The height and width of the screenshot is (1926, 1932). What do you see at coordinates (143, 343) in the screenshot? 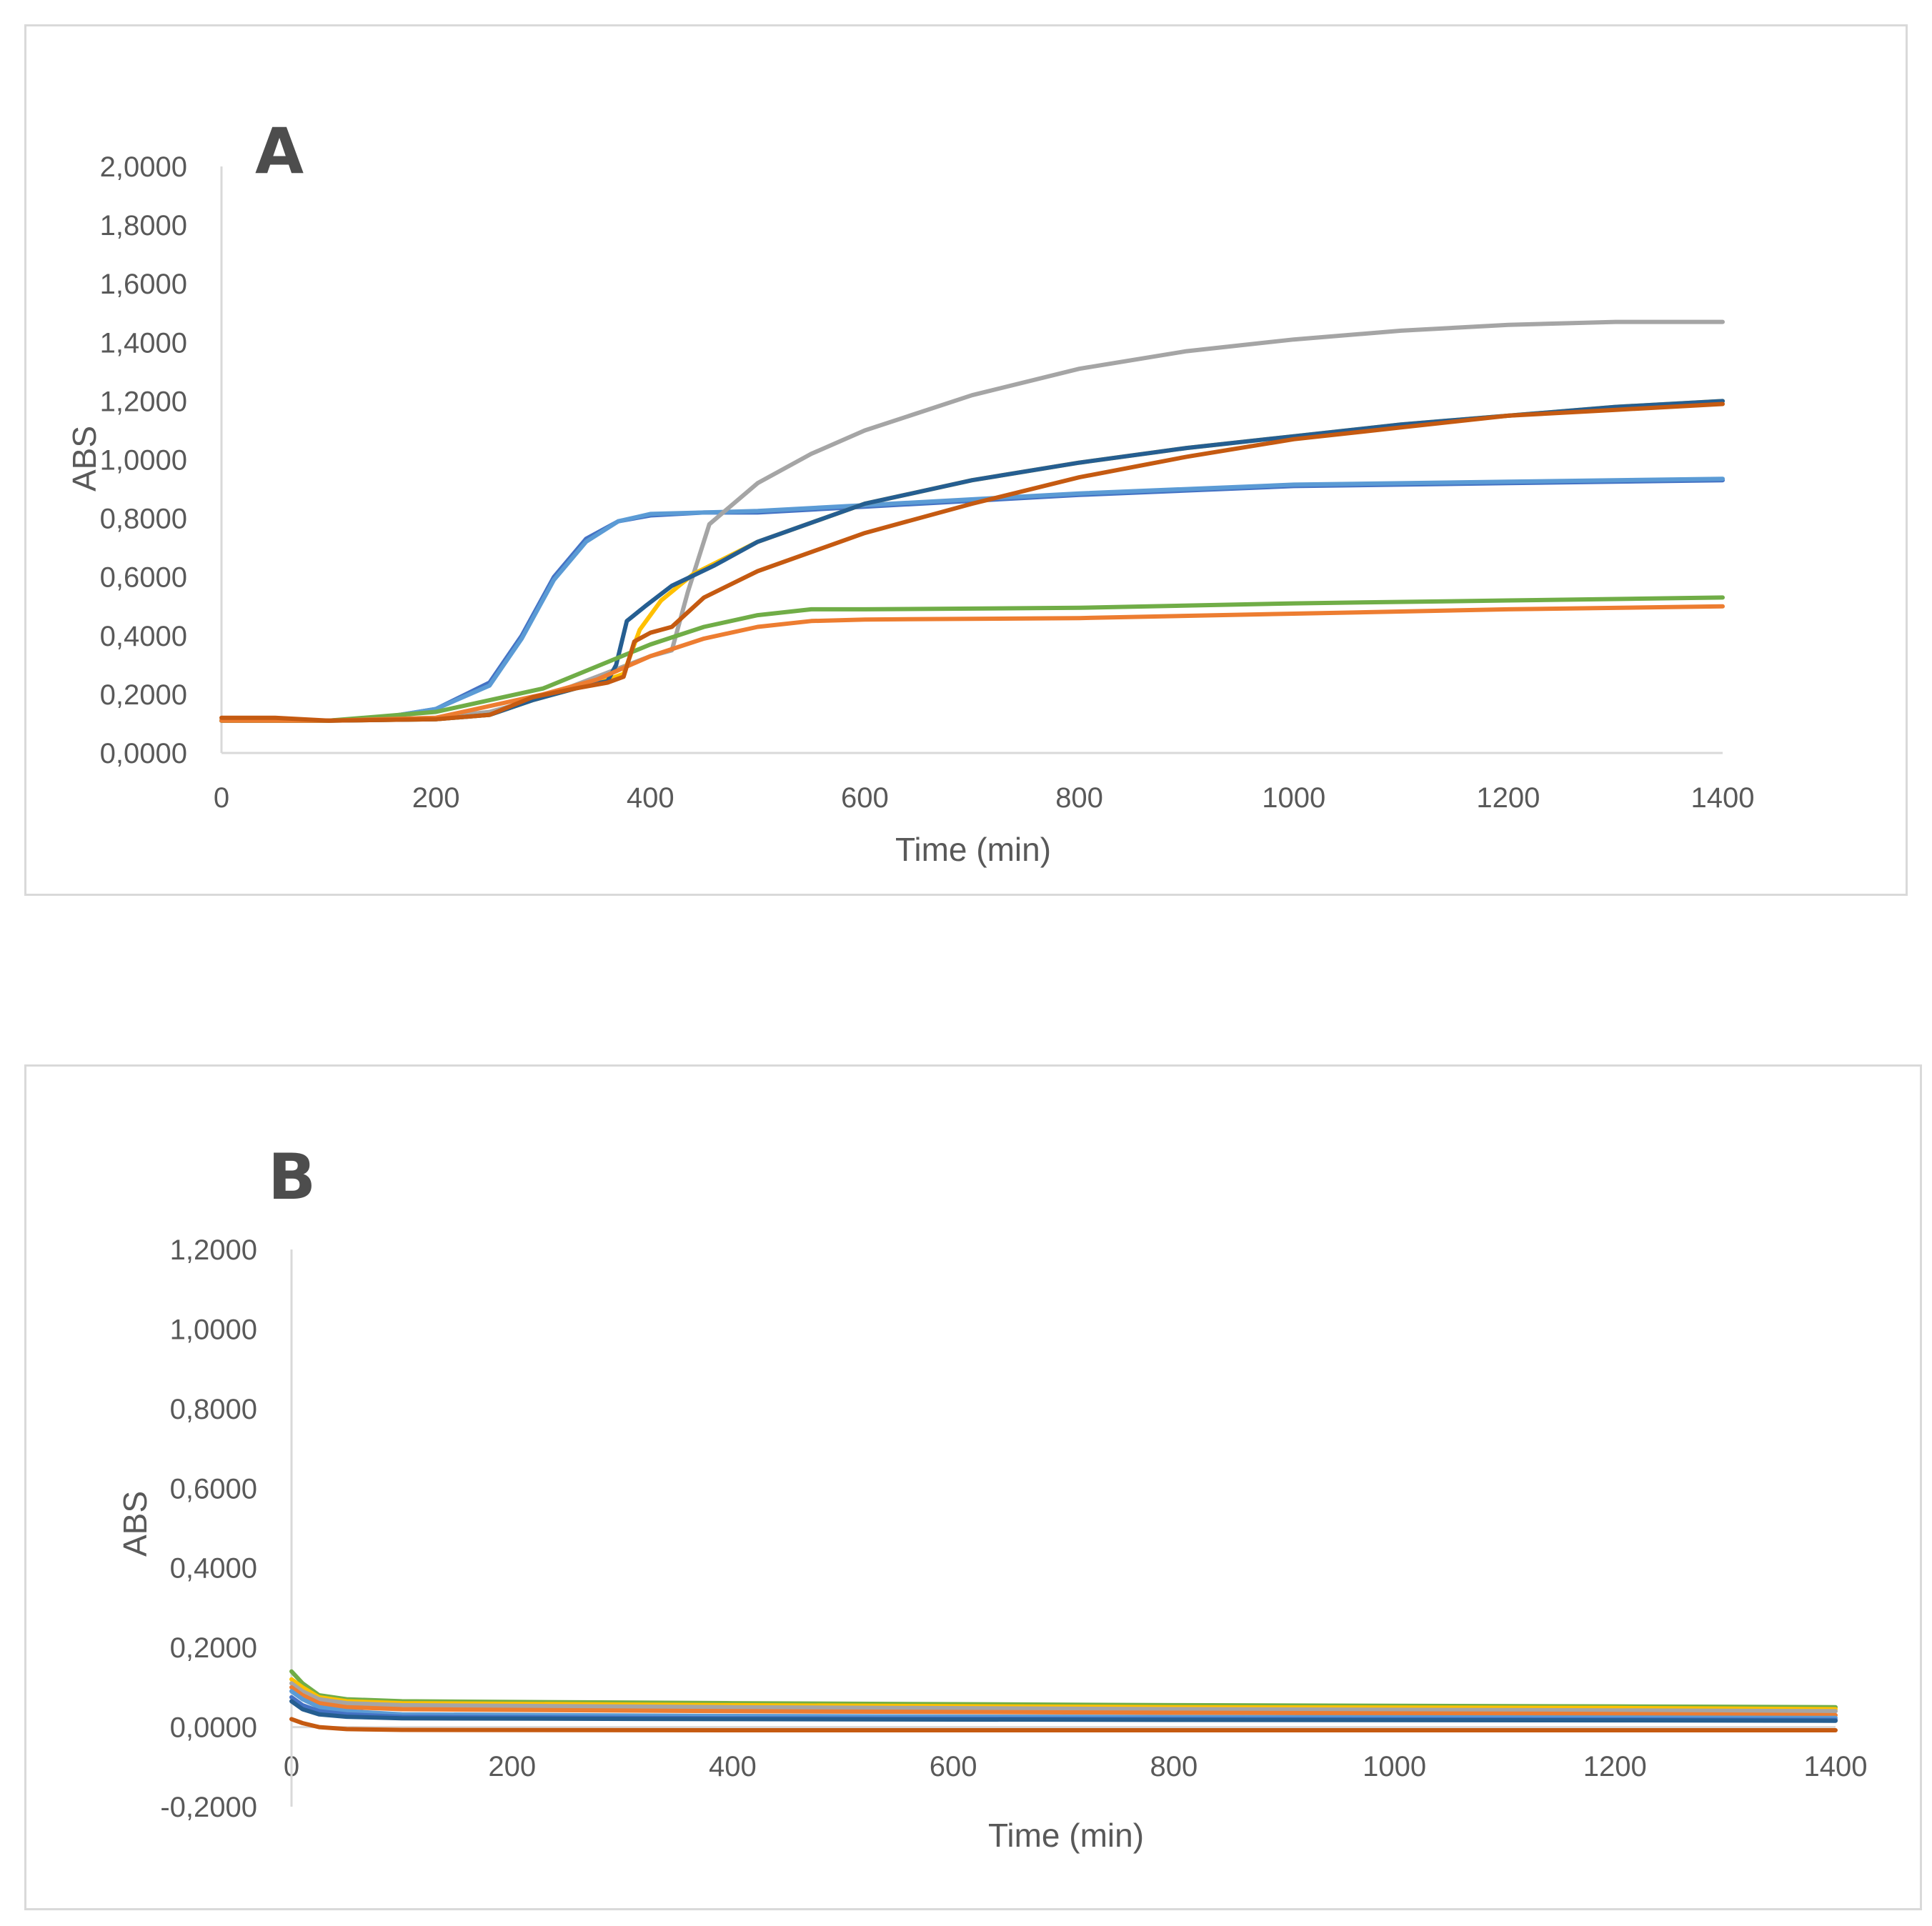
I see `y-tick-label: 1,4000` at bounding box center [143, 343].